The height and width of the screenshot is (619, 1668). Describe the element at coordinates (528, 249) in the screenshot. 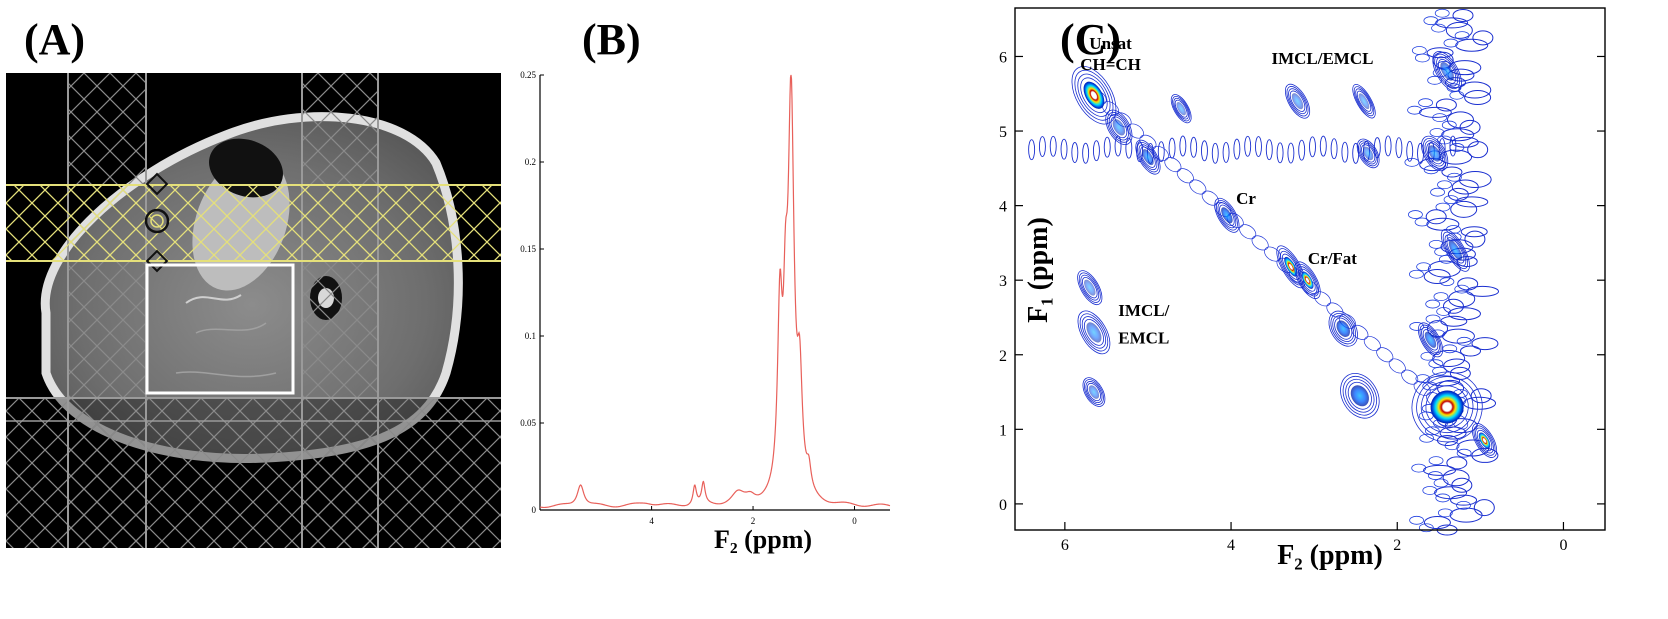

I see `spectrum-y-tick-label: 0.15` at that location.